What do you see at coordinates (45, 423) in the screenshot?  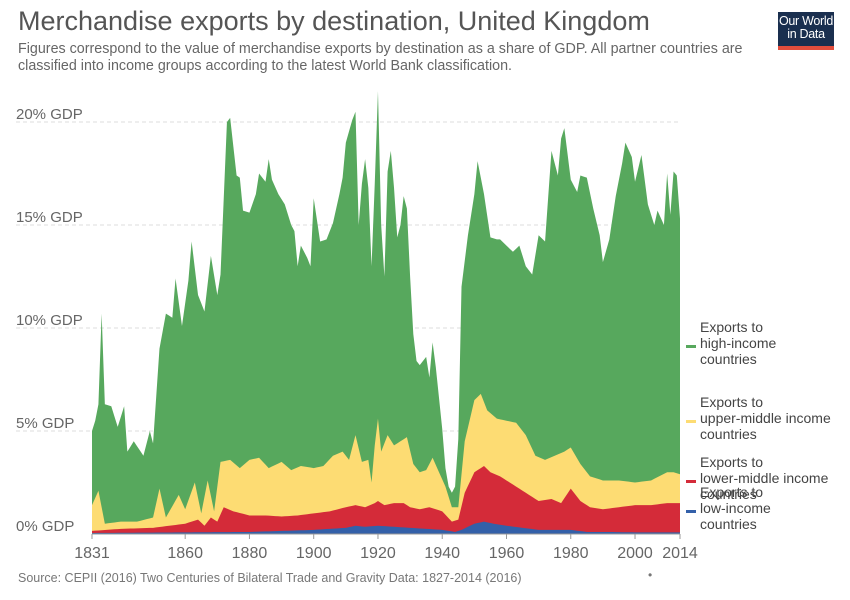 I see `y-tick-label: 5% GDP` at bounding box center [45, 423].